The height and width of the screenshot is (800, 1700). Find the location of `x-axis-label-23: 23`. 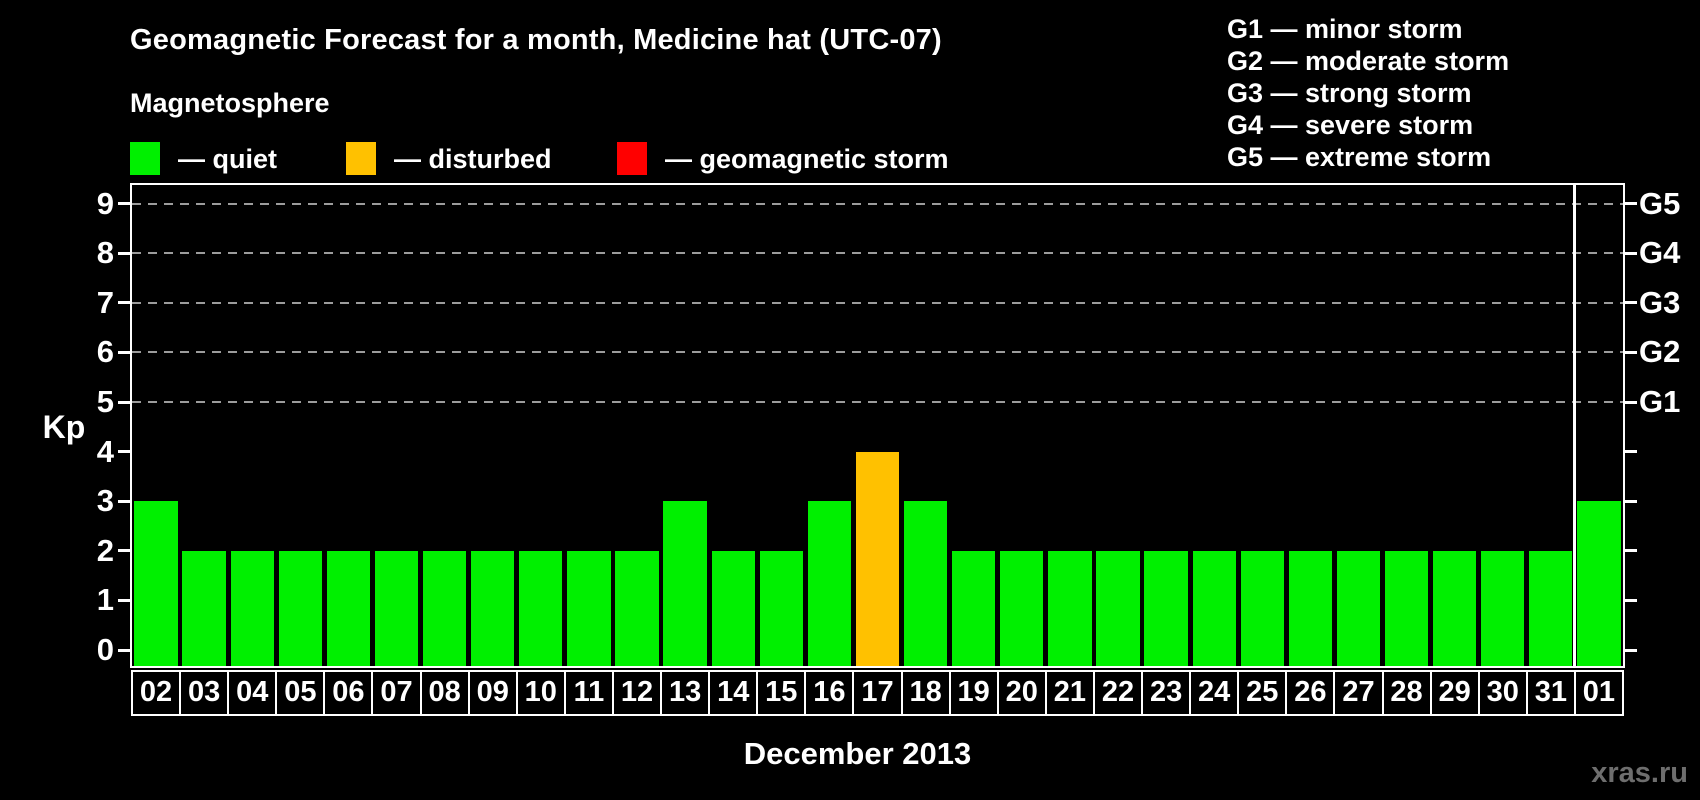

x-axis-label-23: 23 is located at coordinates (1166, 693).